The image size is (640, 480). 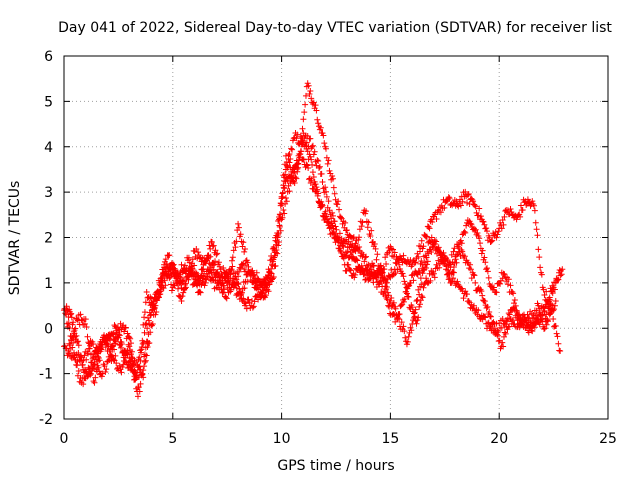 What do you see at coordinates (46, 375) in the screenshot?
I see `y-tick-label: -1` at bounding box center [46, 375].